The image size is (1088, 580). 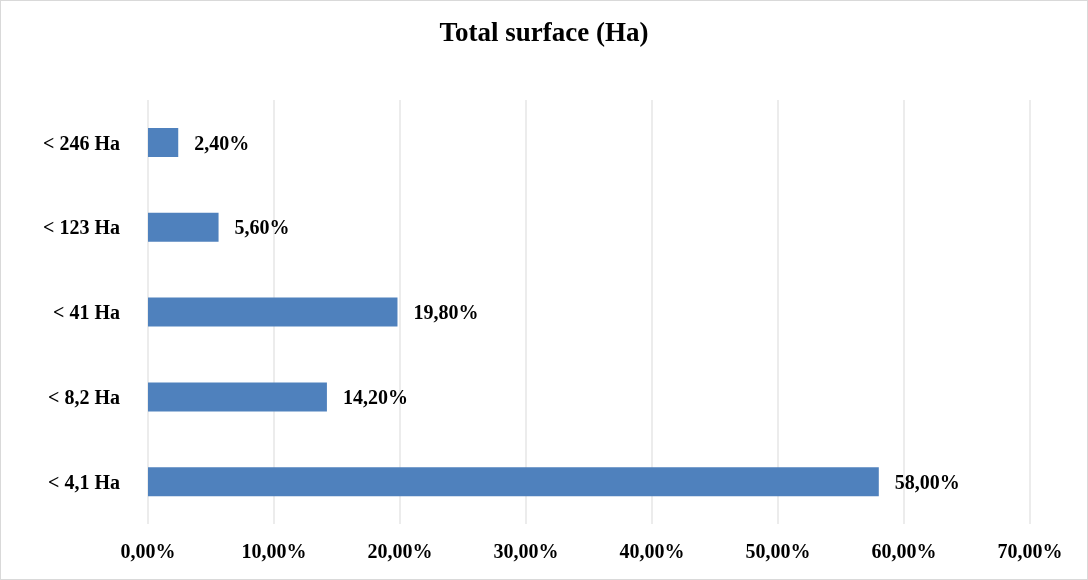 I want to click on data-label: 19,80%, so click(x=446, y=312).